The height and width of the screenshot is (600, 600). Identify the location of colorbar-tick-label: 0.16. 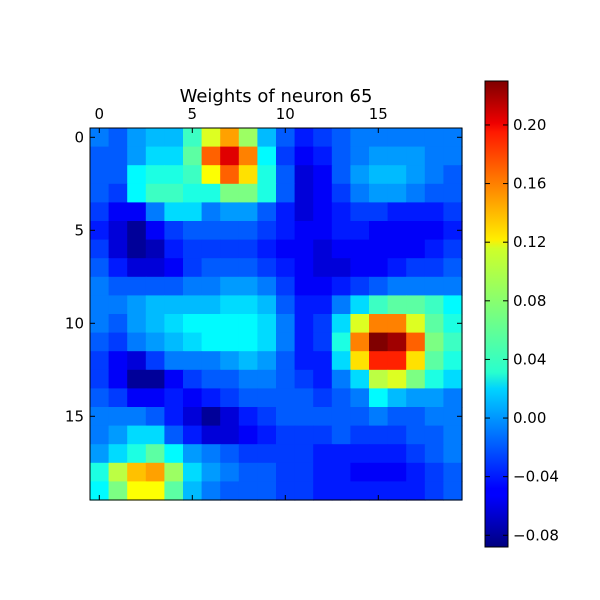
(529, 184).